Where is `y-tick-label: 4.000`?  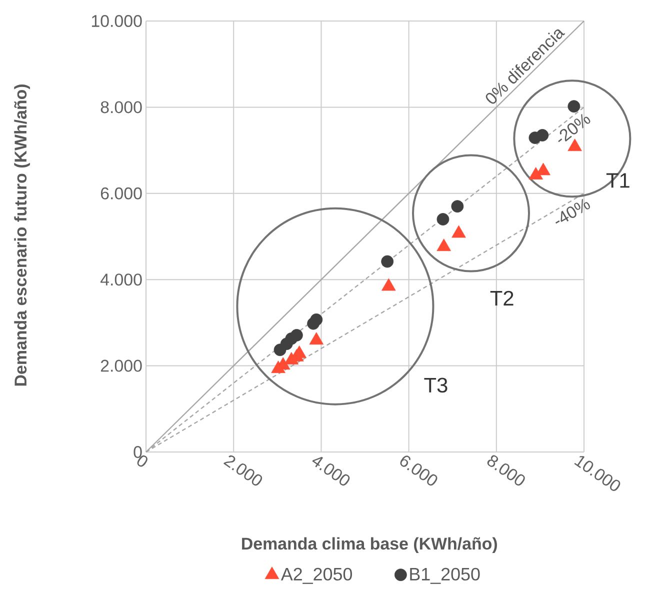 y-tick-label: 4.000 is located at coordinates (121, 280).